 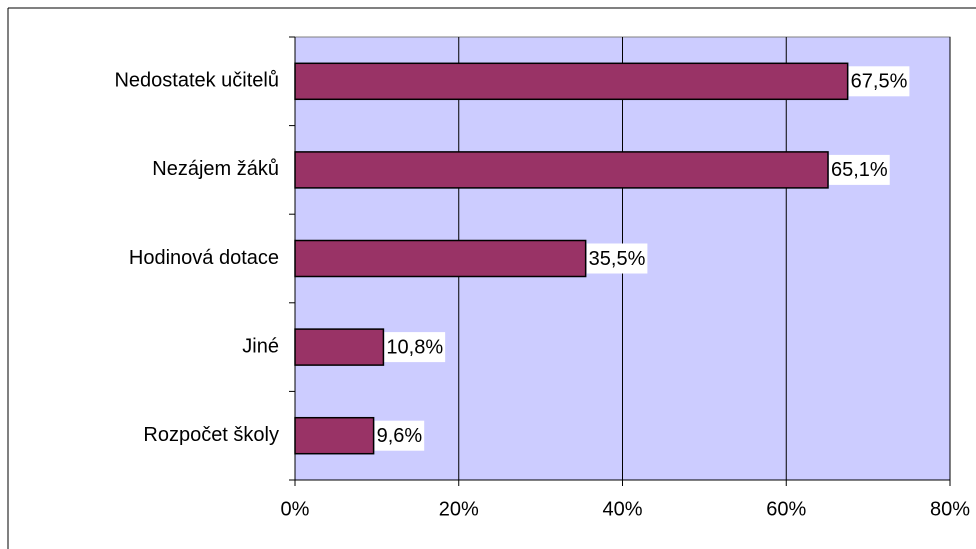 I want to click on x-tick-label: 80%, so click(x=950, y=509).